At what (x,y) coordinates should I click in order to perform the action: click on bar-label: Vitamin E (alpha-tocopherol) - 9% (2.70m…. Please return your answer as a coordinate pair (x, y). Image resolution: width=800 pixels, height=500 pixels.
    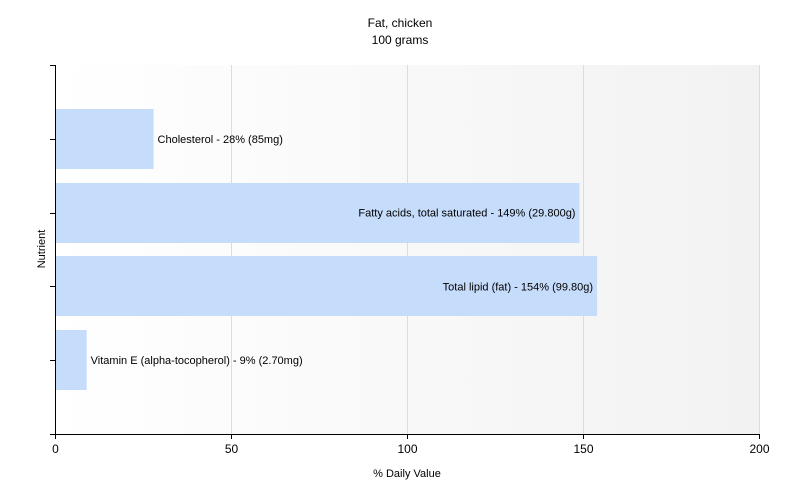
    Looking at the image, I should click on (197, 361).